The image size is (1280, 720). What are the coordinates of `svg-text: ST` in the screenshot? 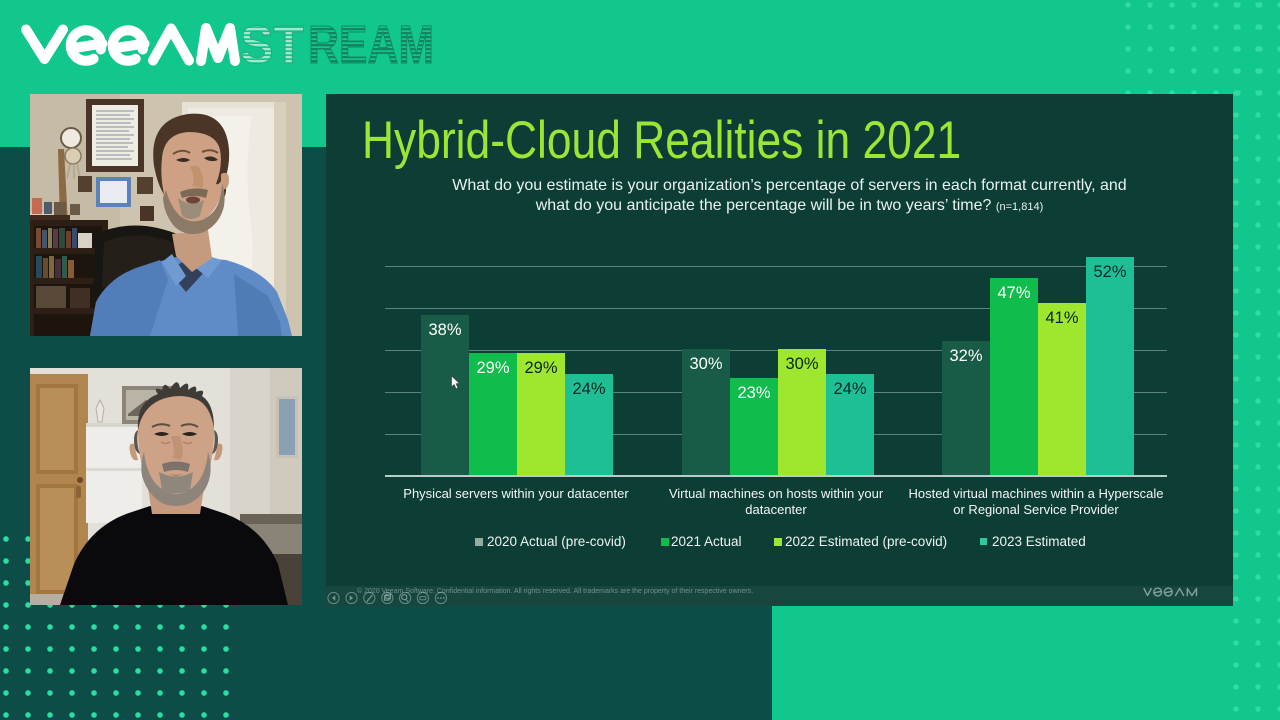 It's located at (272, 45).